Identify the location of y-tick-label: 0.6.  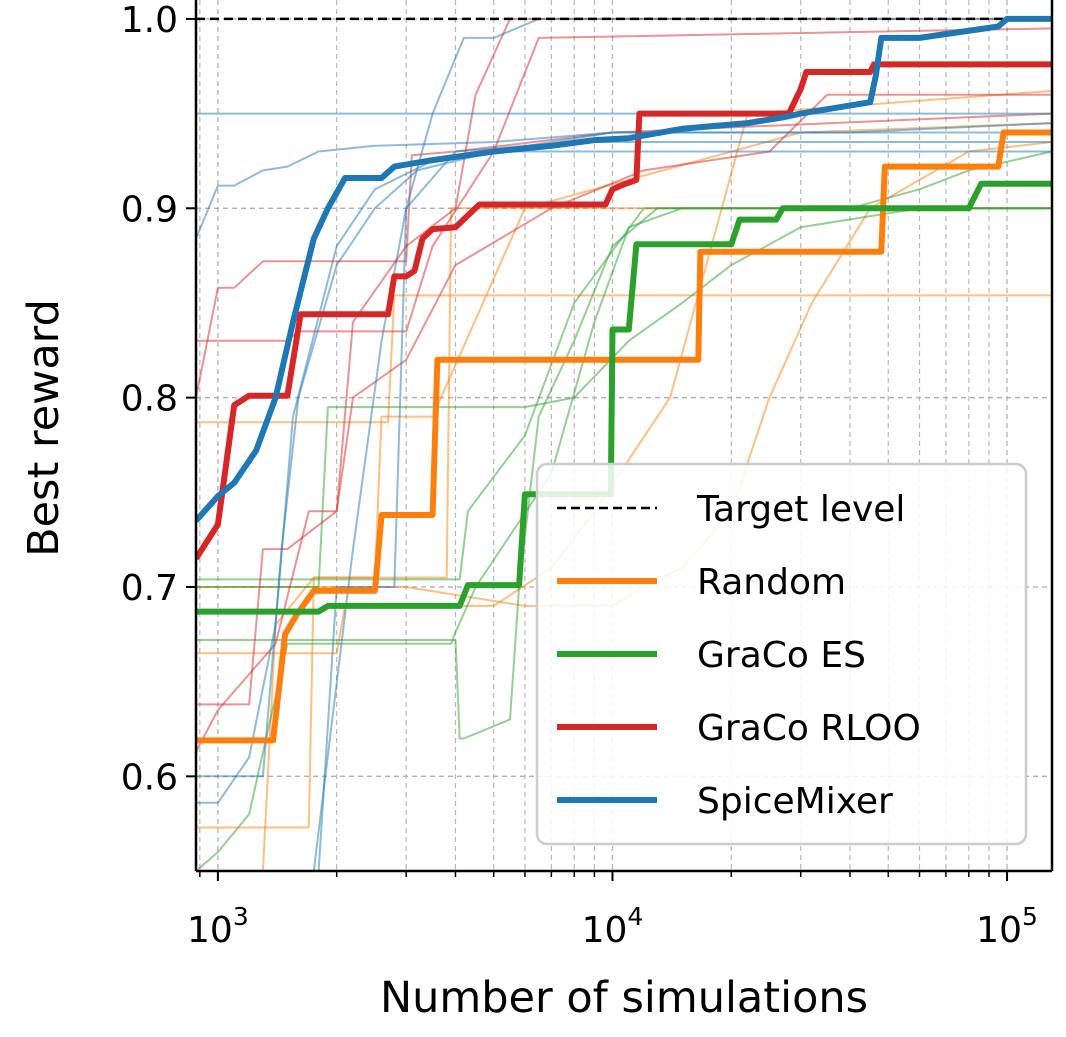
(149, 777).